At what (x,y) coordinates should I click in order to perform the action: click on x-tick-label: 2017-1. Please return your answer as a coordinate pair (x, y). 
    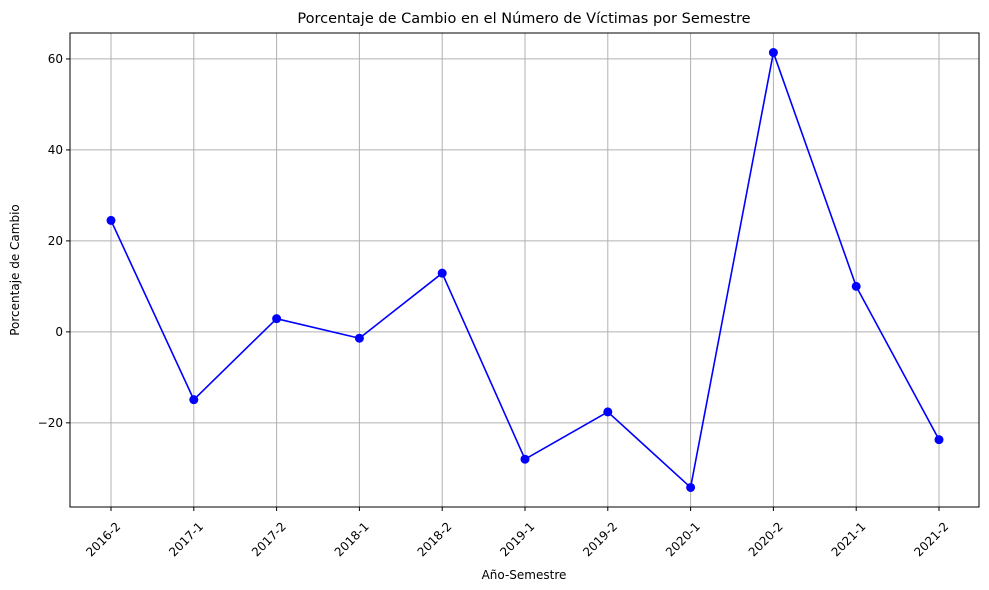
    Looking at the image, I should click on (186, 539).